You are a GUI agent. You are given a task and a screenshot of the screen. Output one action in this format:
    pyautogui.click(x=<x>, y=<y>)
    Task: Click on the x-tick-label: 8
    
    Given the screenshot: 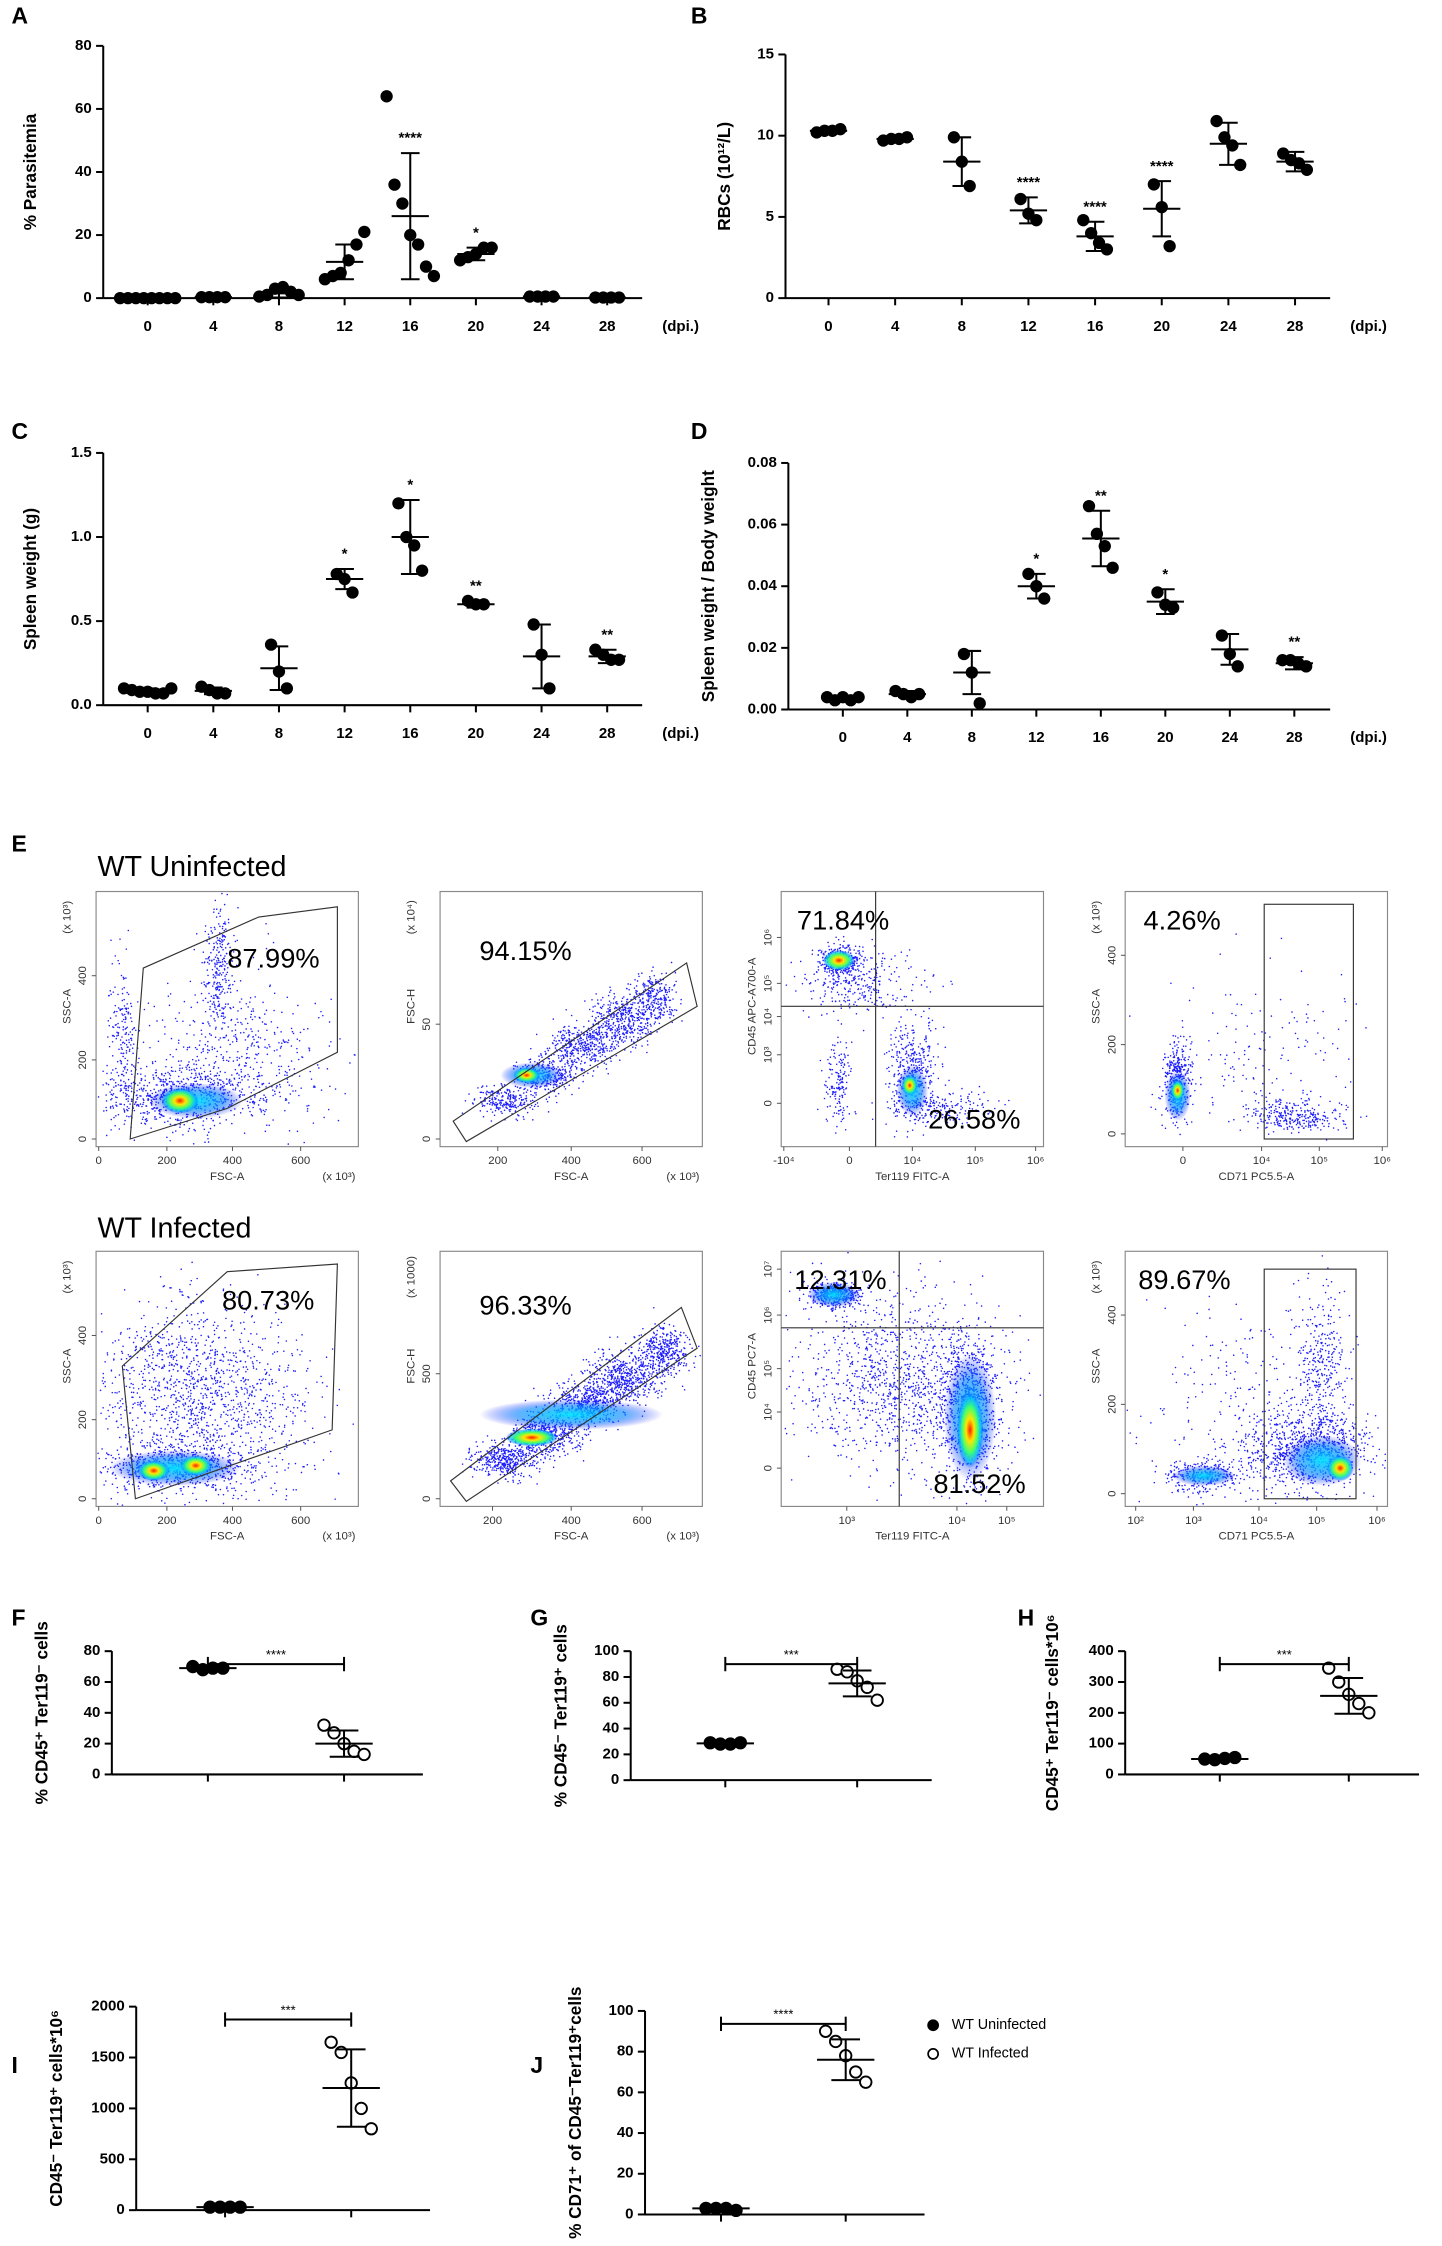 What is the action you would take?
    pyautogui.click(x=279, y=733)
    